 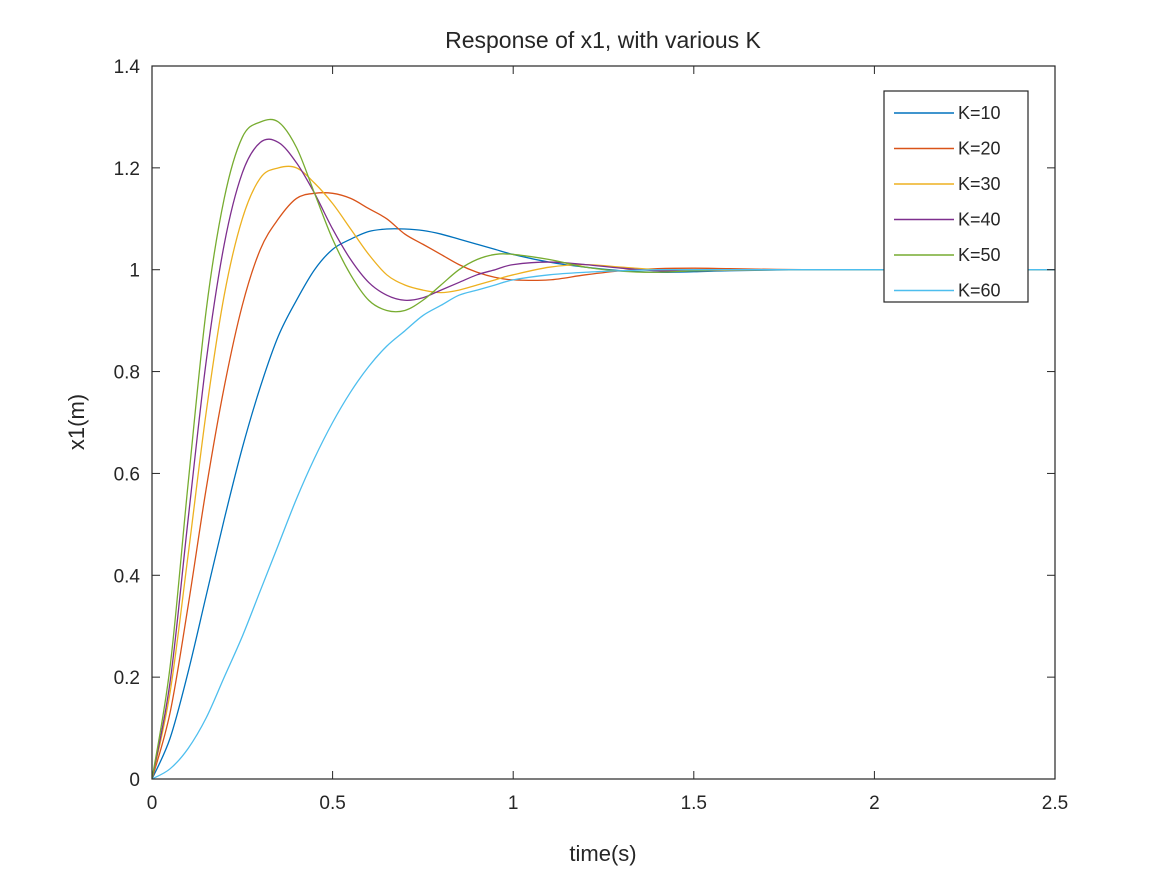 What do you see at coordinates (602, 853) in the screenshot?
I see `x-axis-title: time(s)` at bounding box center [602, 853].